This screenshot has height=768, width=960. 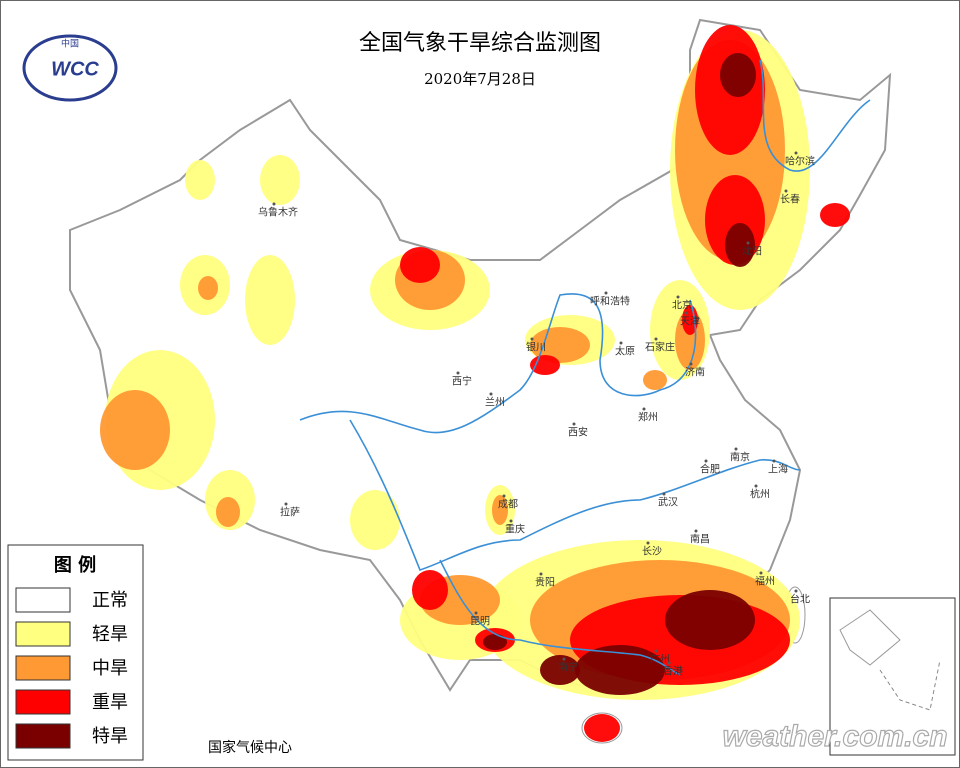 What do you see at coordinates (610, 302) in the screenshot?
I see `city-label: 呼和浩特` at bounding box center [610, 302].